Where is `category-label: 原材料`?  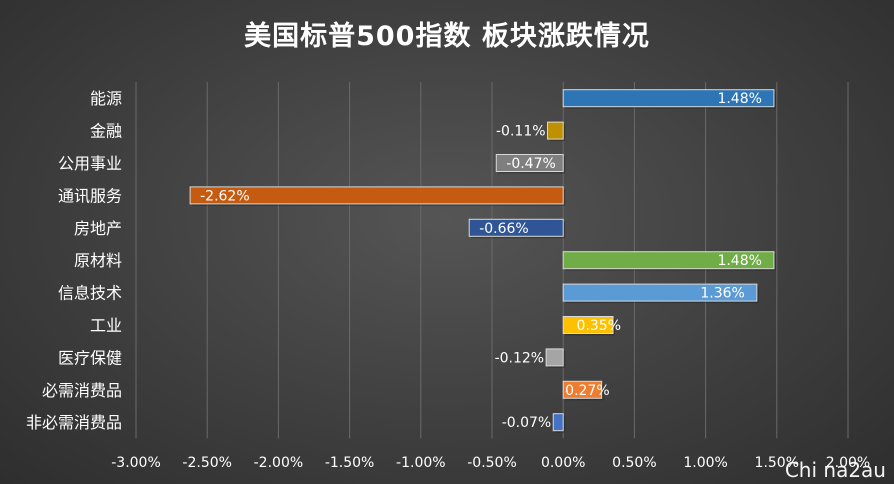
category-label: 原材料 is located at coordinates (98, 260).